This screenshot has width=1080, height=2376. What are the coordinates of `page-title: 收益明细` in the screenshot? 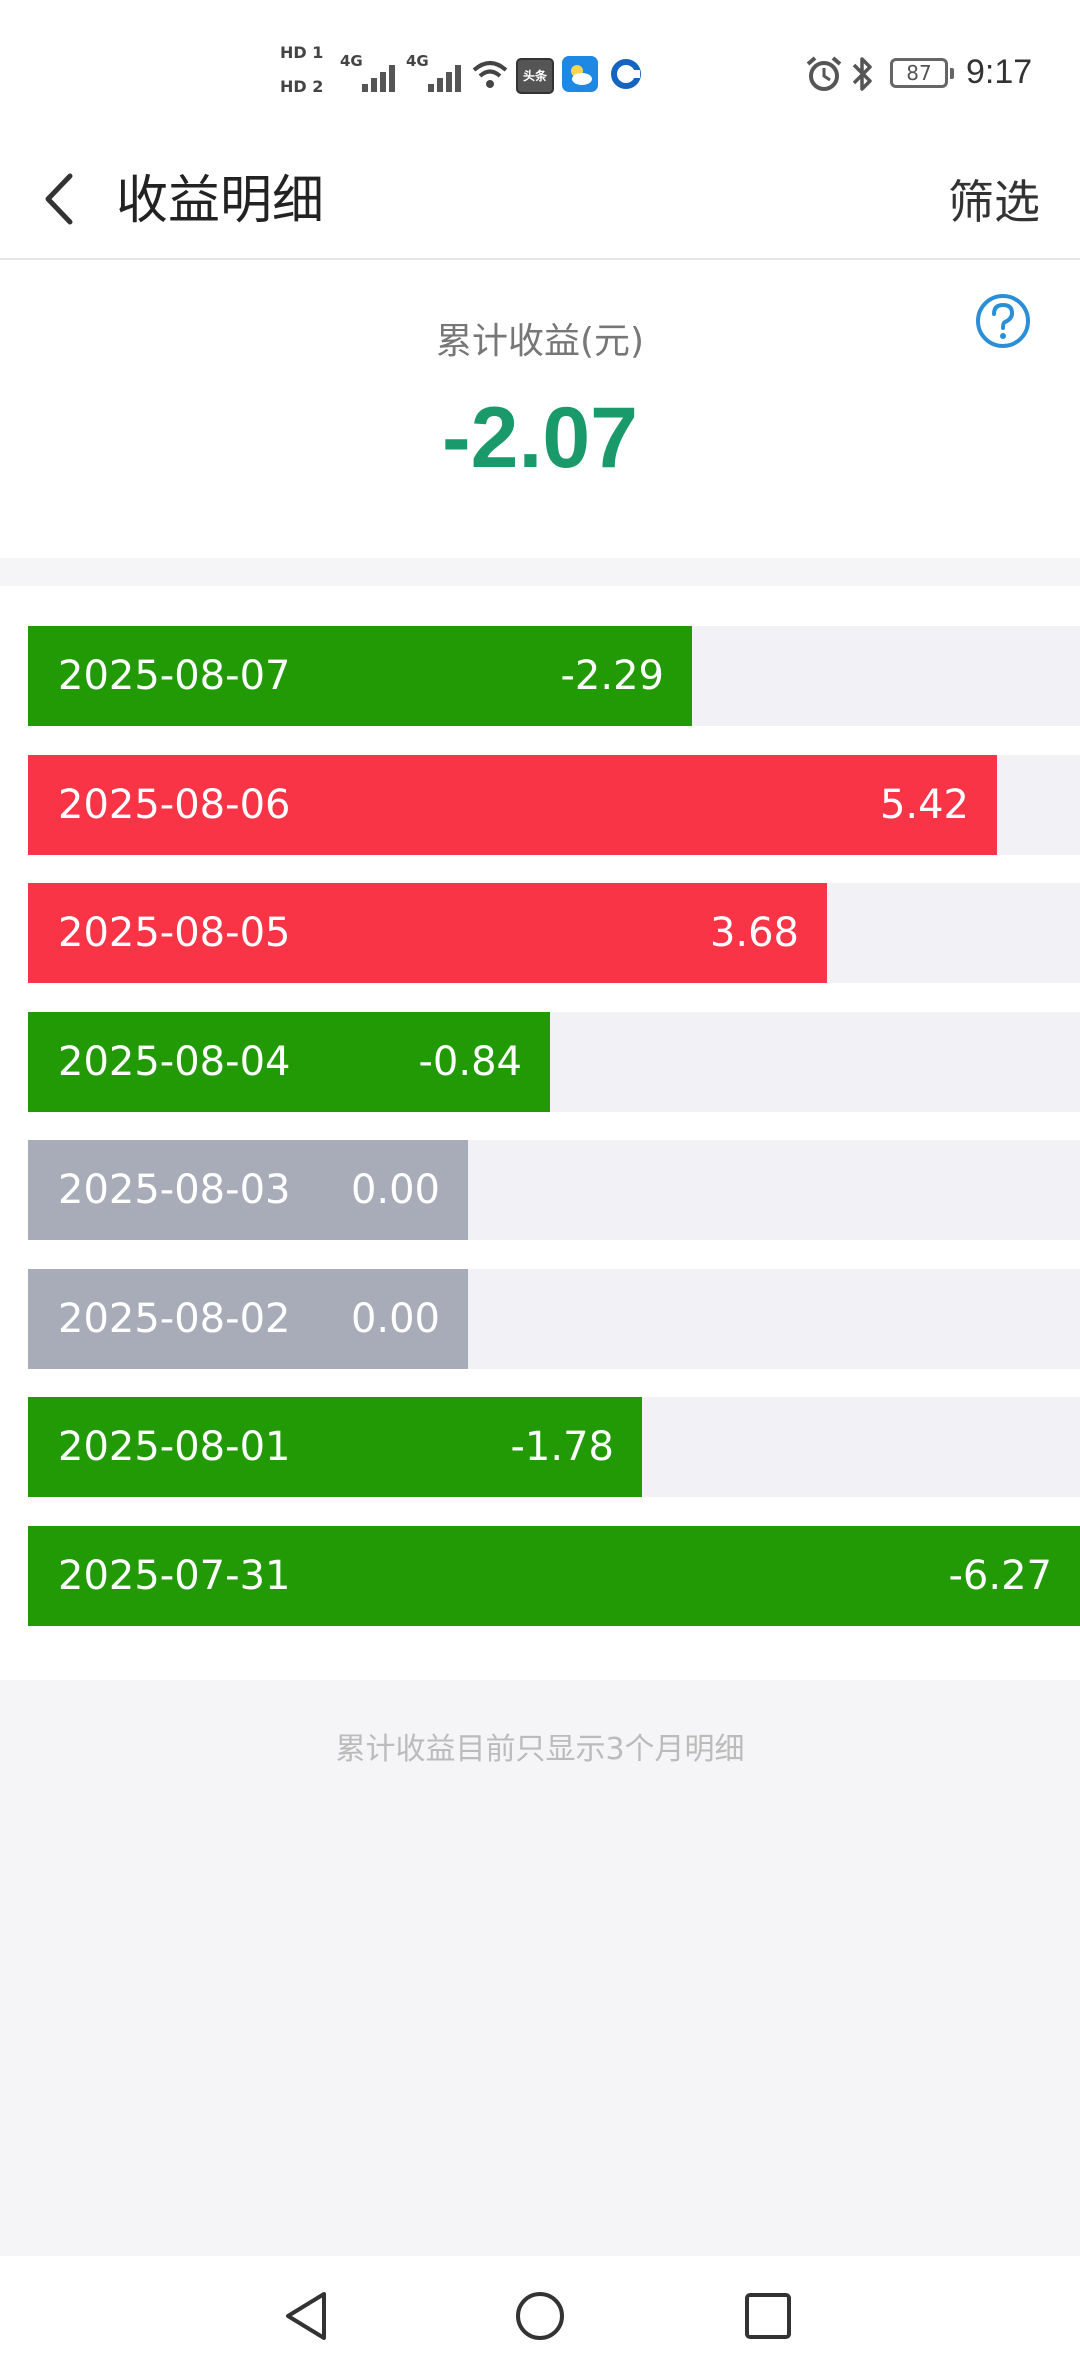 It's located at (220, 201).